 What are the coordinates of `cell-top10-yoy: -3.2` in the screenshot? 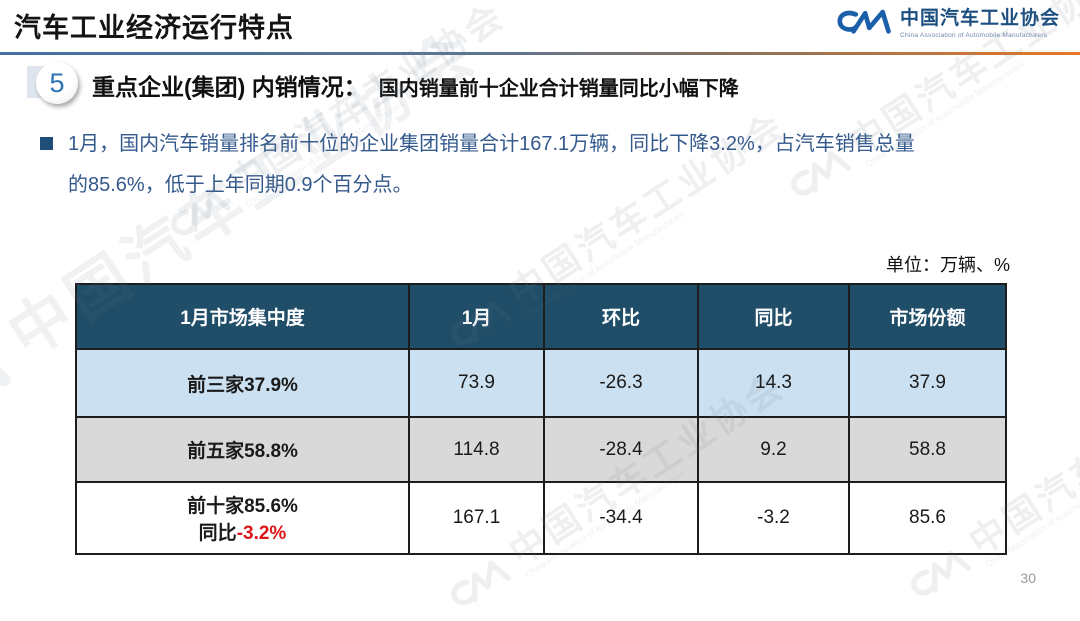 It's located at (773, 518).